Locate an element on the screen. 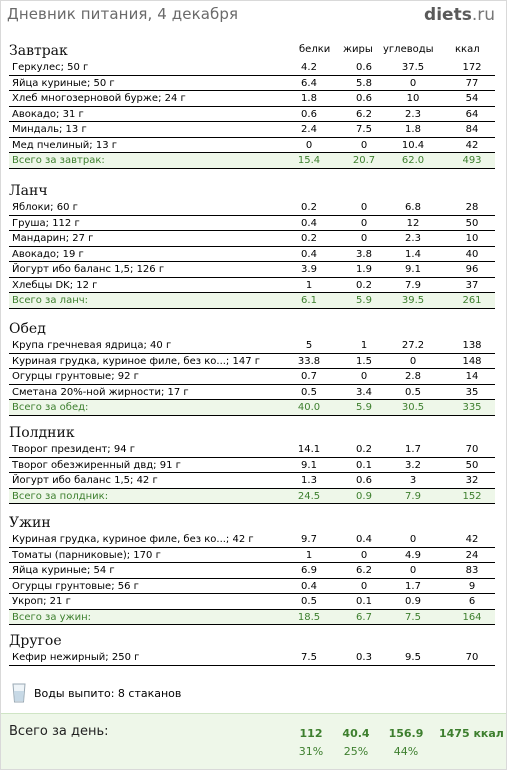 The height and width of the screenshot is (770, 507). food-row: Яйца куриные; 54 г 6.9 6.2 0 83 is located at coordinates (252, 571).